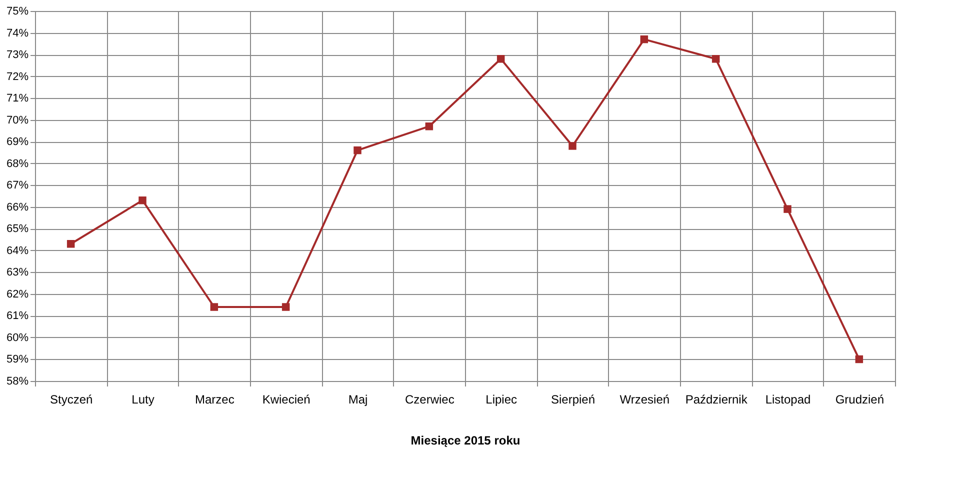  Describe the element at coordinates (17, 207) in the screenshot. I see `y-tick-label: 66%` at that location.